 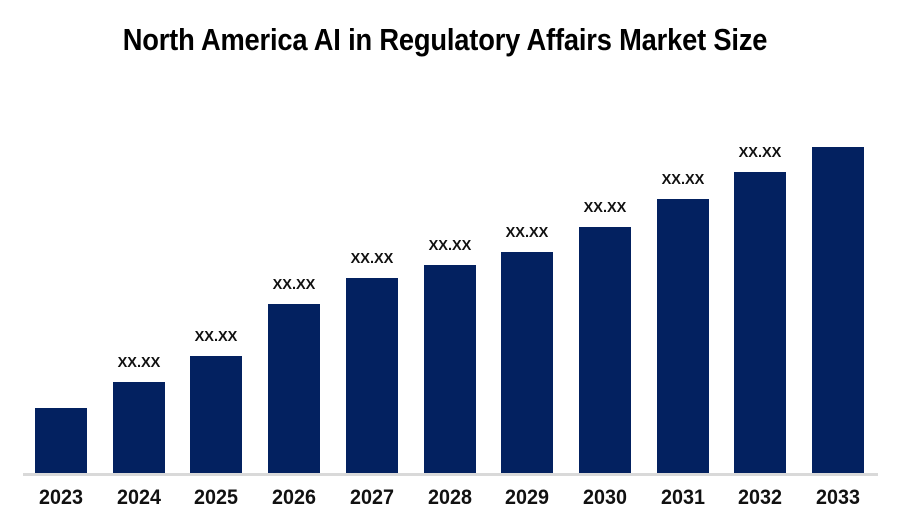 What do you see at coordinates (605, 208) in the screenshot?
I see `bar-value-label-2030: XX.XX` at bounding box center [605, 208].